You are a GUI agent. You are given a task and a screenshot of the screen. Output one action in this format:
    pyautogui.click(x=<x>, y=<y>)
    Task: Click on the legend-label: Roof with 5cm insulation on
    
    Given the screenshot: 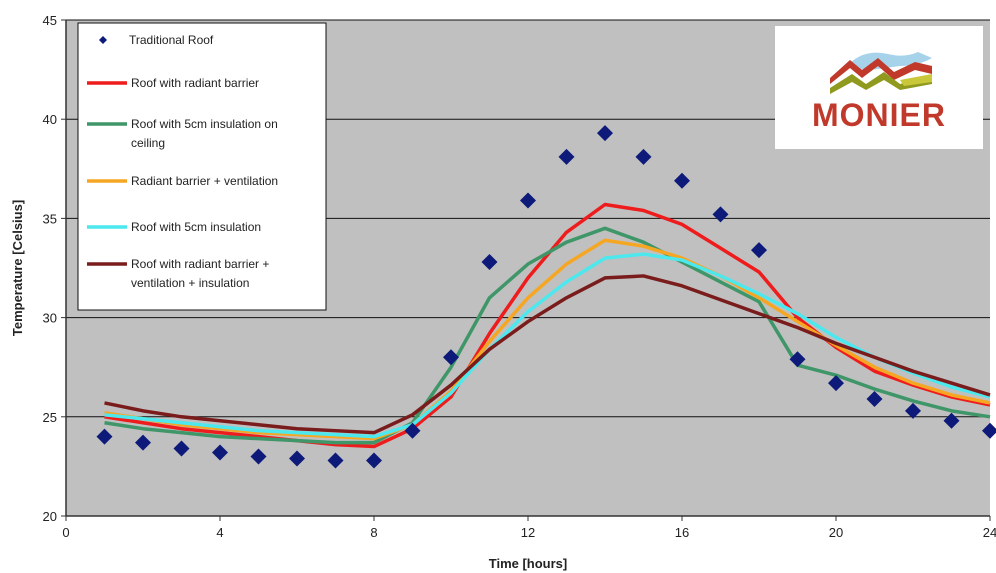 What is the action you would take?
    pyautogui.click(x=204, y=124)
    